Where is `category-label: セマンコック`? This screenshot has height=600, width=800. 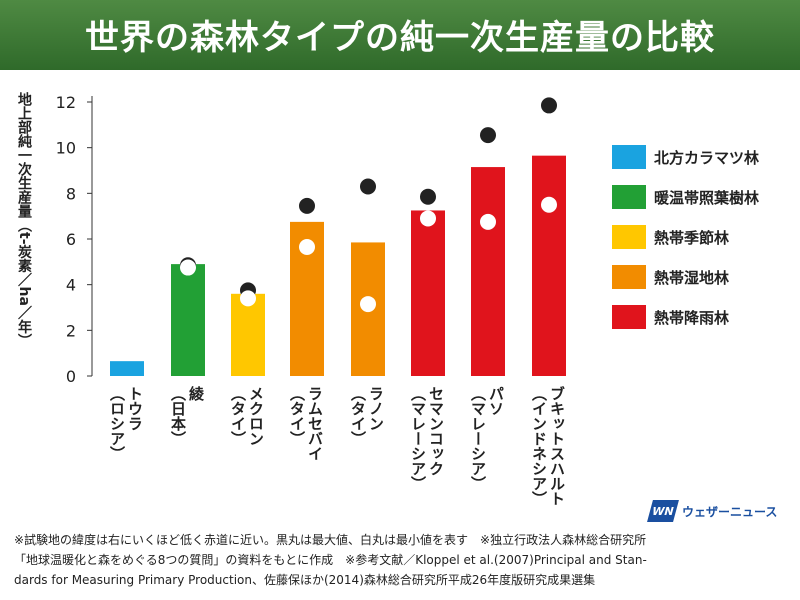 category-label: セマンコック is located at coordinates (436, 431).